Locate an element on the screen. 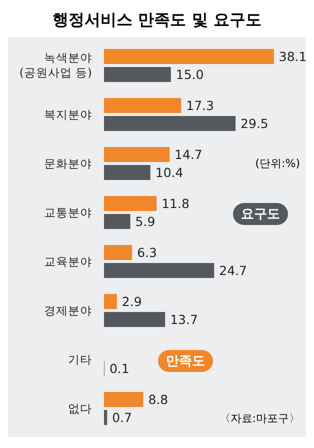  y-tick-label: 교육분야 is located at coordinates (68, 261).